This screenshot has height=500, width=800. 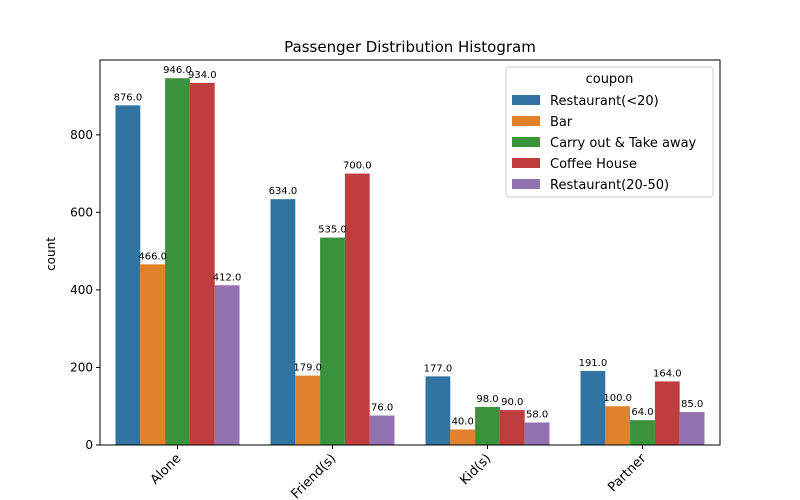 What do you see at coordinates (89, 445) in the screenshot?
I see `y-tick-label: 0` at bounding box center [89, 445].